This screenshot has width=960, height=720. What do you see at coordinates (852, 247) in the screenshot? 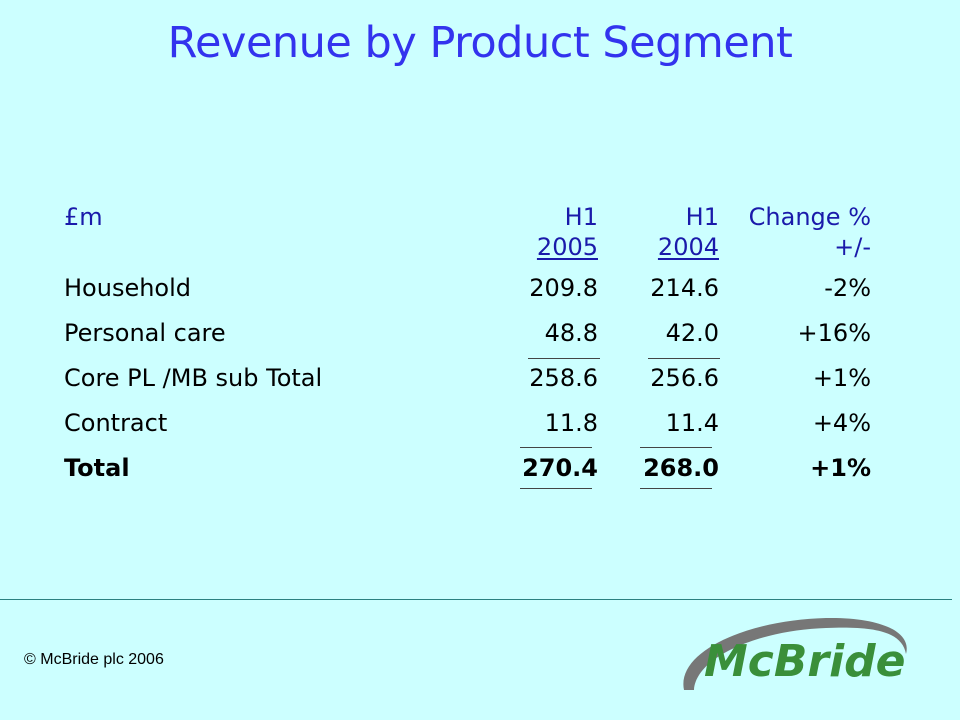
I see `col-change-header-line2: +/-` at bounding box center [852, 247].